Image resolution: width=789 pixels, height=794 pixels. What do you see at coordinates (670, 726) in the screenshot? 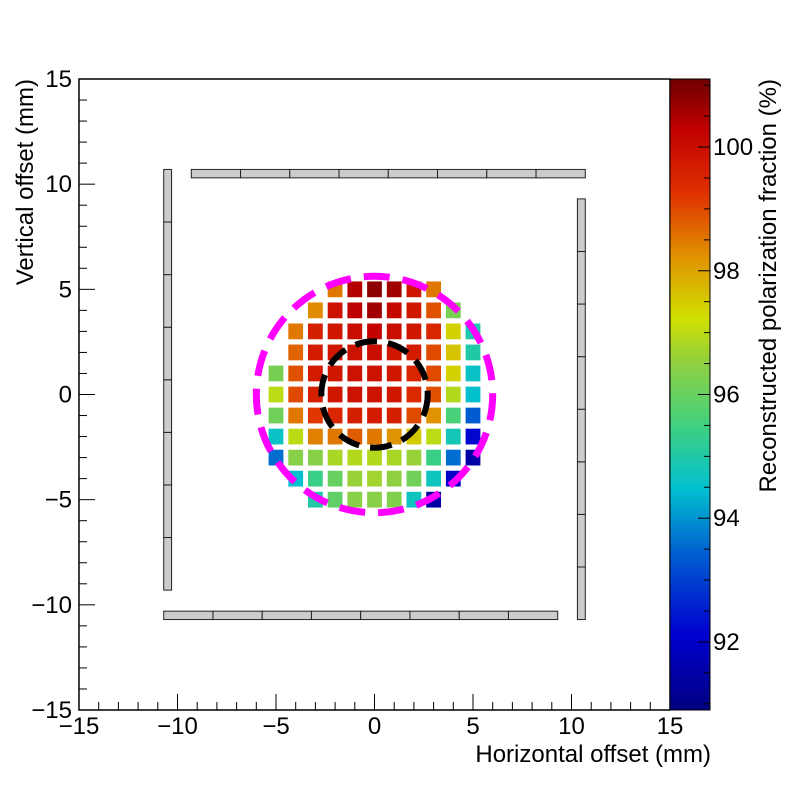
I see `x-tick-label: 15` at bounding box center [670, 726].